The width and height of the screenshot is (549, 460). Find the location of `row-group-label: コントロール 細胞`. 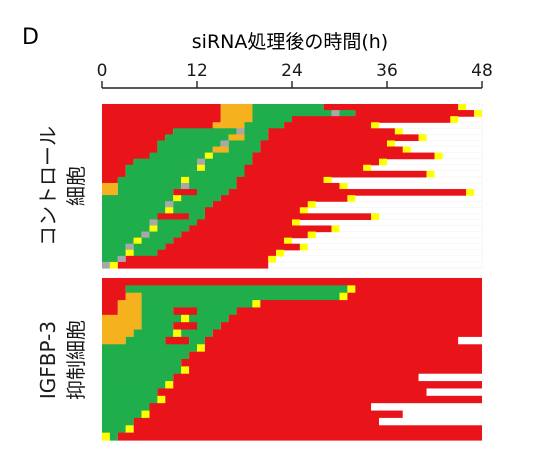

row-group-label: コントロール 細胞 is located at coordinates (62, 186).